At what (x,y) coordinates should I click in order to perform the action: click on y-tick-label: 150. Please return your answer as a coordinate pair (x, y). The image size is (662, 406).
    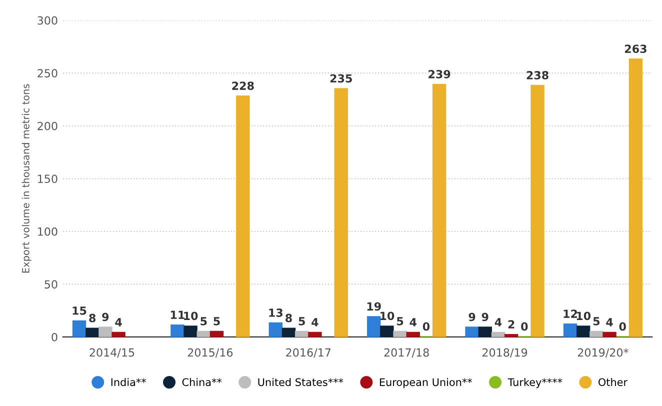
    Looking at the image, I should click on (48, 179).